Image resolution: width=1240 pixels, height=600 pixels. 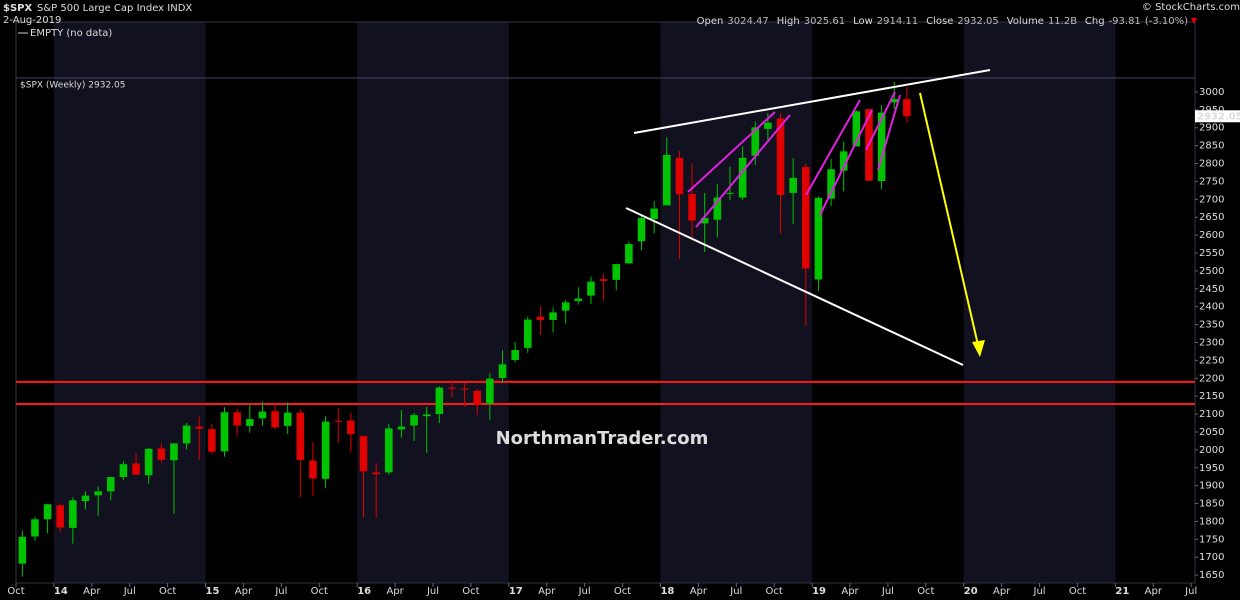 What do you see at coordinates (1211, 575) in the screenshot?
I see `y-tick-label: 1650` at bounding box center [1211, 575].